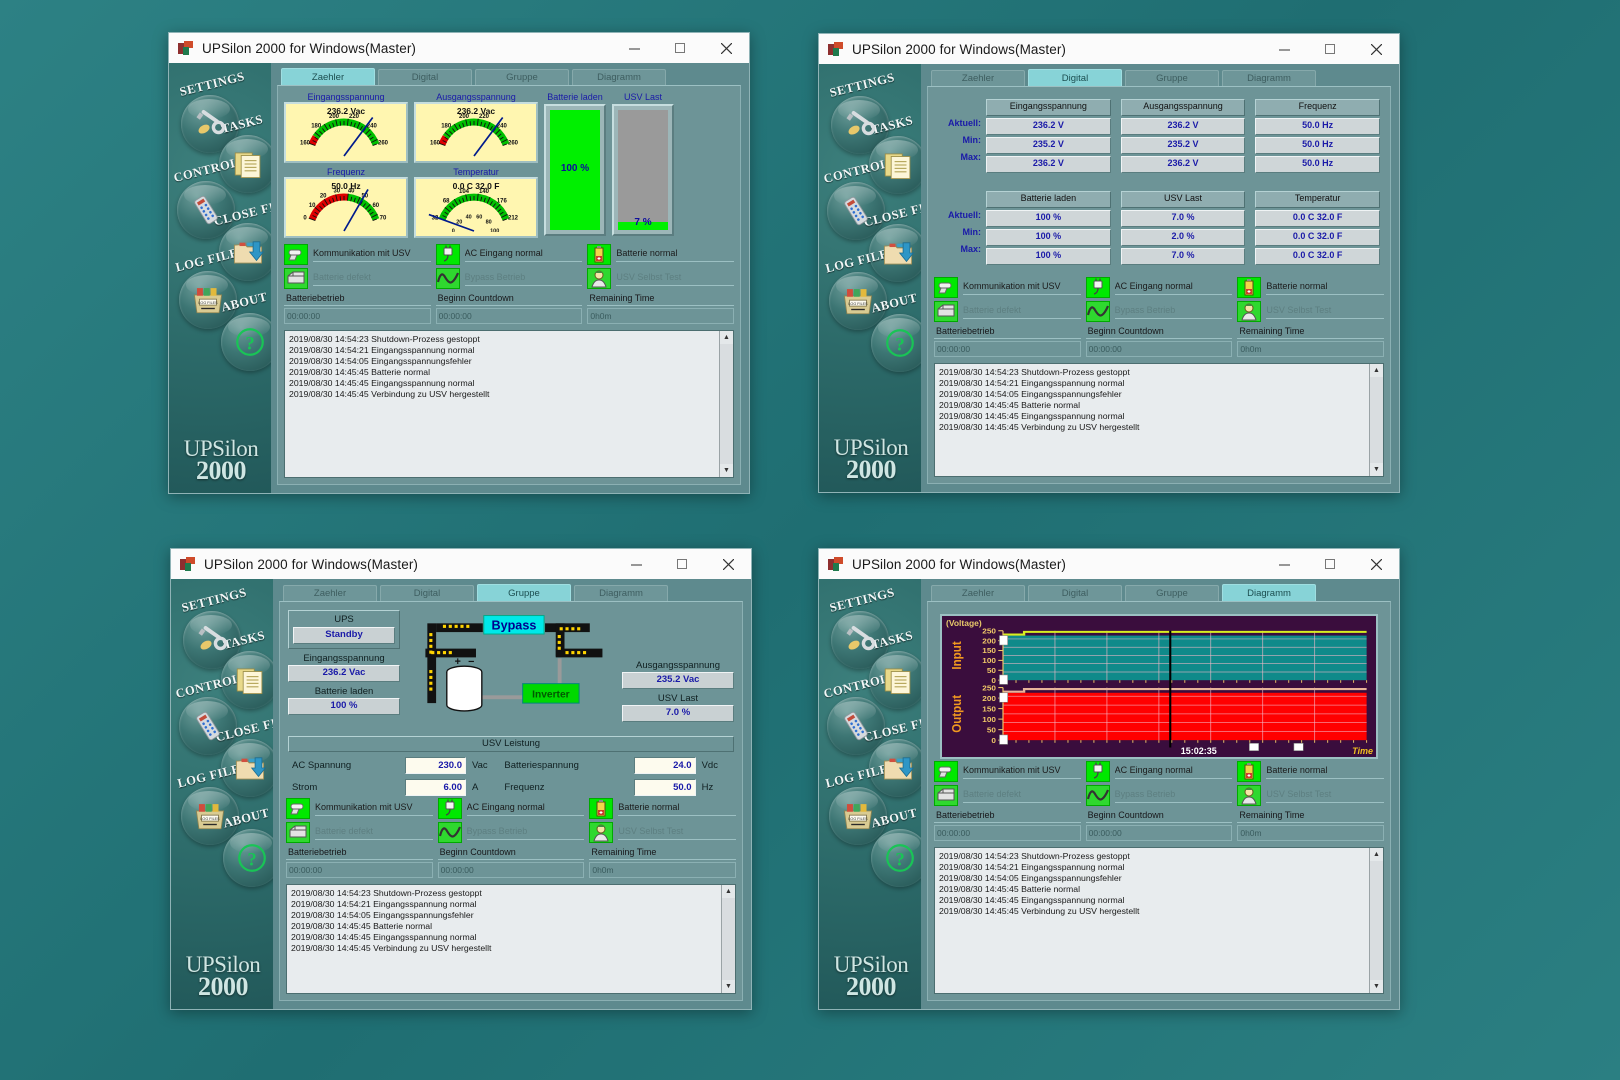 This screenshot has width=1620, height=1080. Describe the element at coordinates (435, 787) in the screenshot. I see `power-input-1: 6.00` at that location.